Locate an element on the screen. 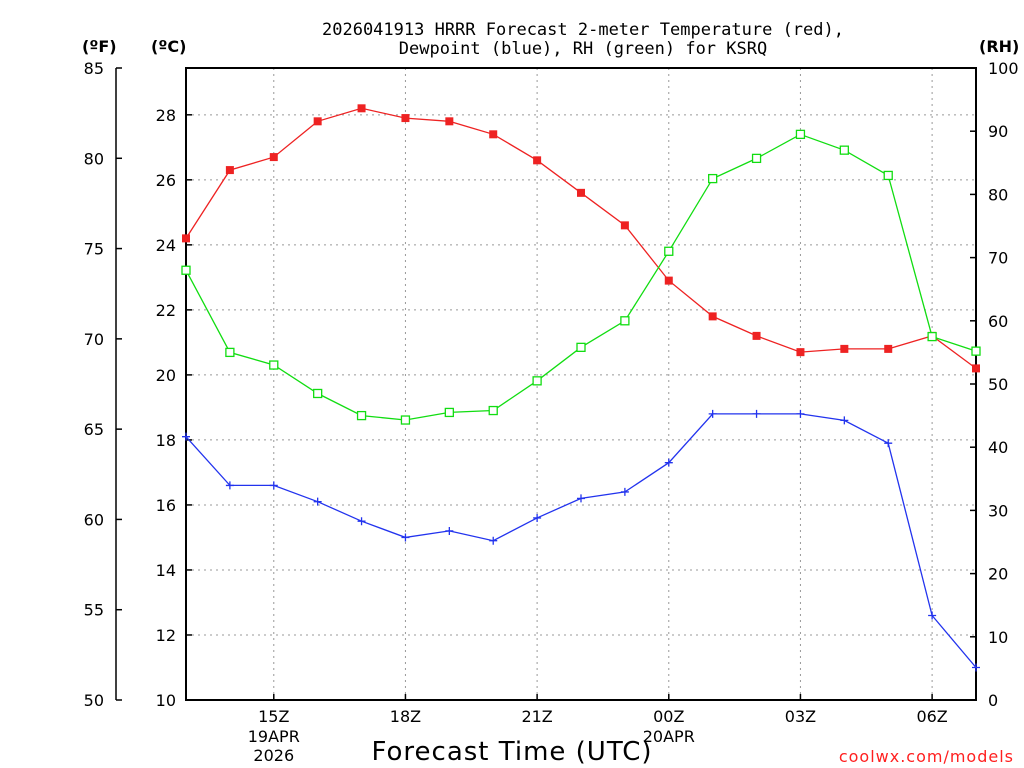 This screenshot has height=768, width=1024. x-tick-label: 15Z is located at coordinates (273, 716).